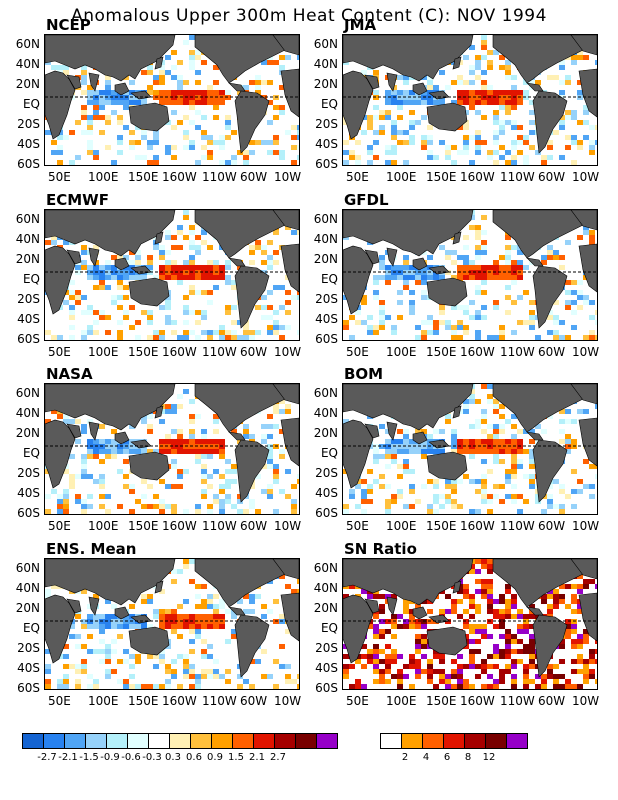 This screenshot has width=618, height=800. What do you see at coordinates (326, 339) in the screenshot?
I see `lat-label: 60S` at bounding box center [326, 339].